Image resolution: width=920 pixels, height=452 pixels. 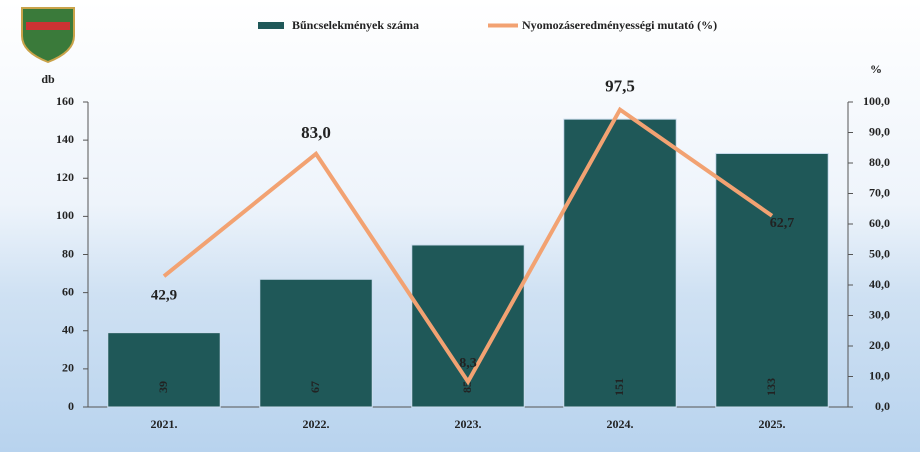 I want to click on y2-tick-label: 20,0, so click(x=879, y=345).